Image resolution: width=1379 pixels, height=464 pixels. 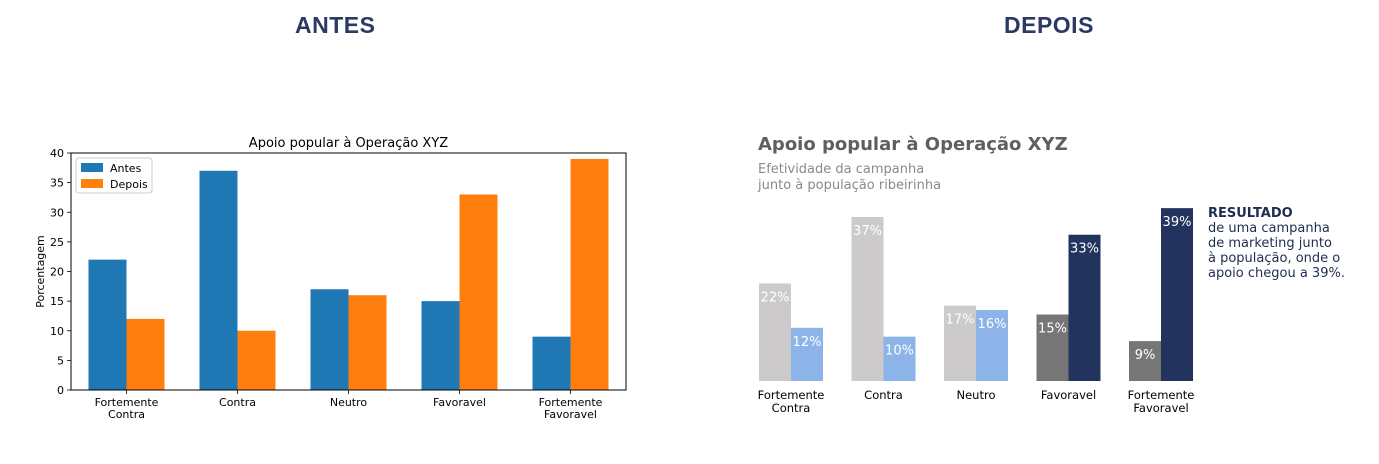 I want to click on y-tick-label: 25, so click(x=57, y=242).